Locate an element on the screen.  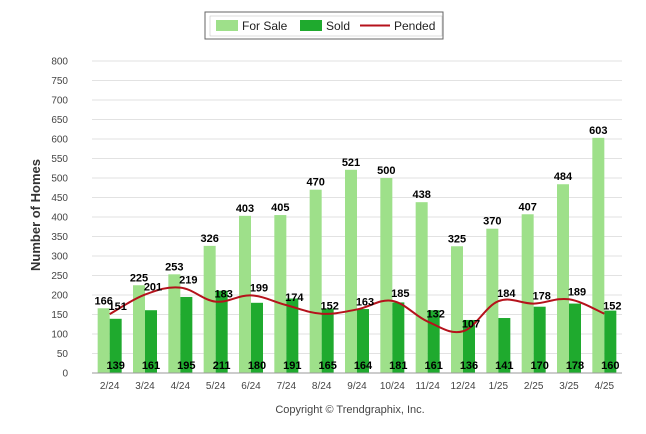
legend-inner-box is located at coordinates (326, 26).